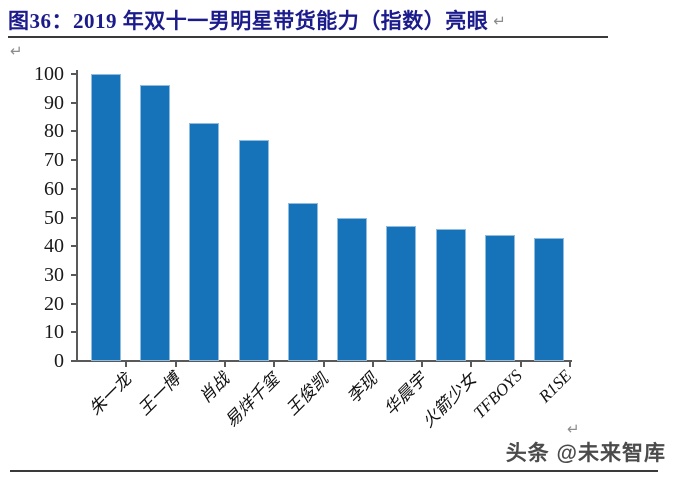 The width and height of the screenshot is (673, 478). Describe the element at coordinates (59, 361) in the screenshot. I see `y-axis-tick-label: 0` at that location.